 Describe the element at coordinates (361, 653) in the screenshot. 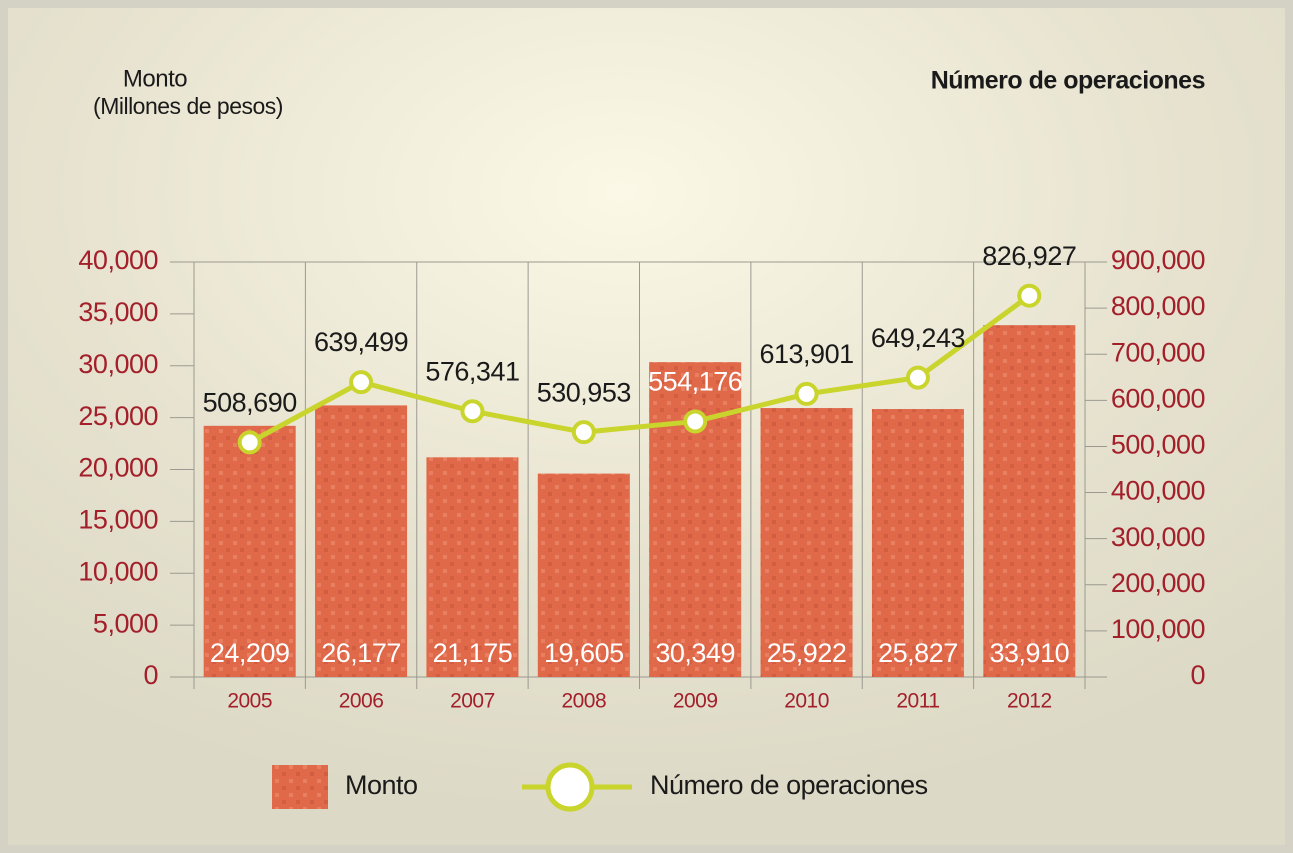

I see `bar-value-label: 26,177` at that location.